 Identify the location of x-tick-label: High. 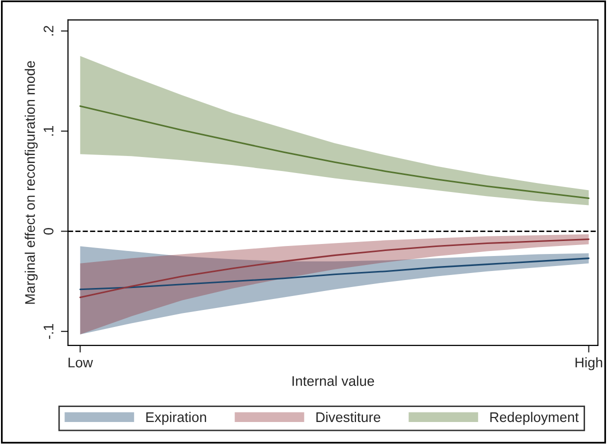
(589, 363).